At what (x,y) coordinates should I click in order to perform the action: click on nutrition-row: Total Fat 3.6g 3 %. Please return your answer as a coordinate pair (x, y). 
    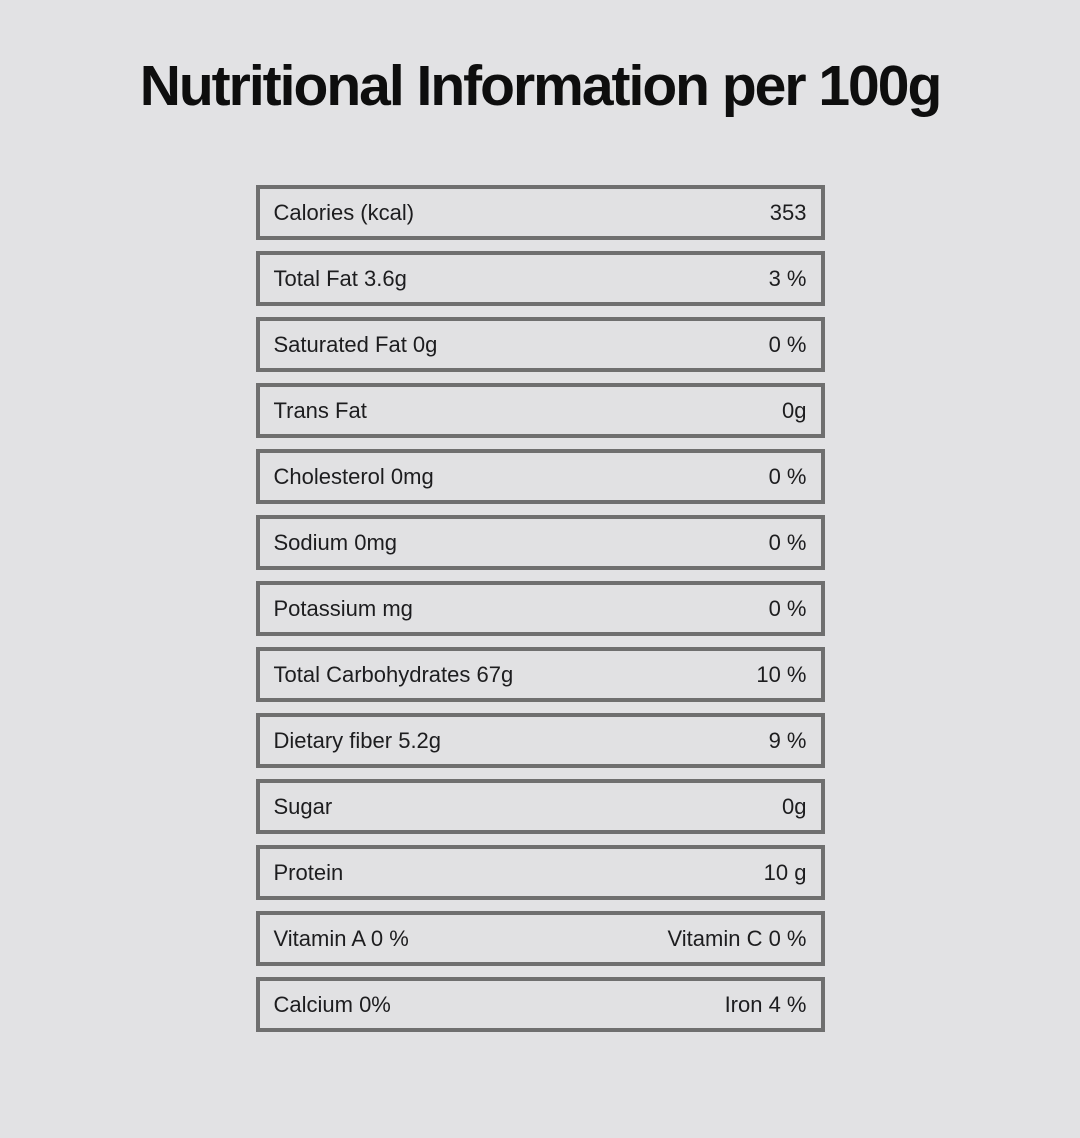
    Looking at the image, I should click on (540, 278).